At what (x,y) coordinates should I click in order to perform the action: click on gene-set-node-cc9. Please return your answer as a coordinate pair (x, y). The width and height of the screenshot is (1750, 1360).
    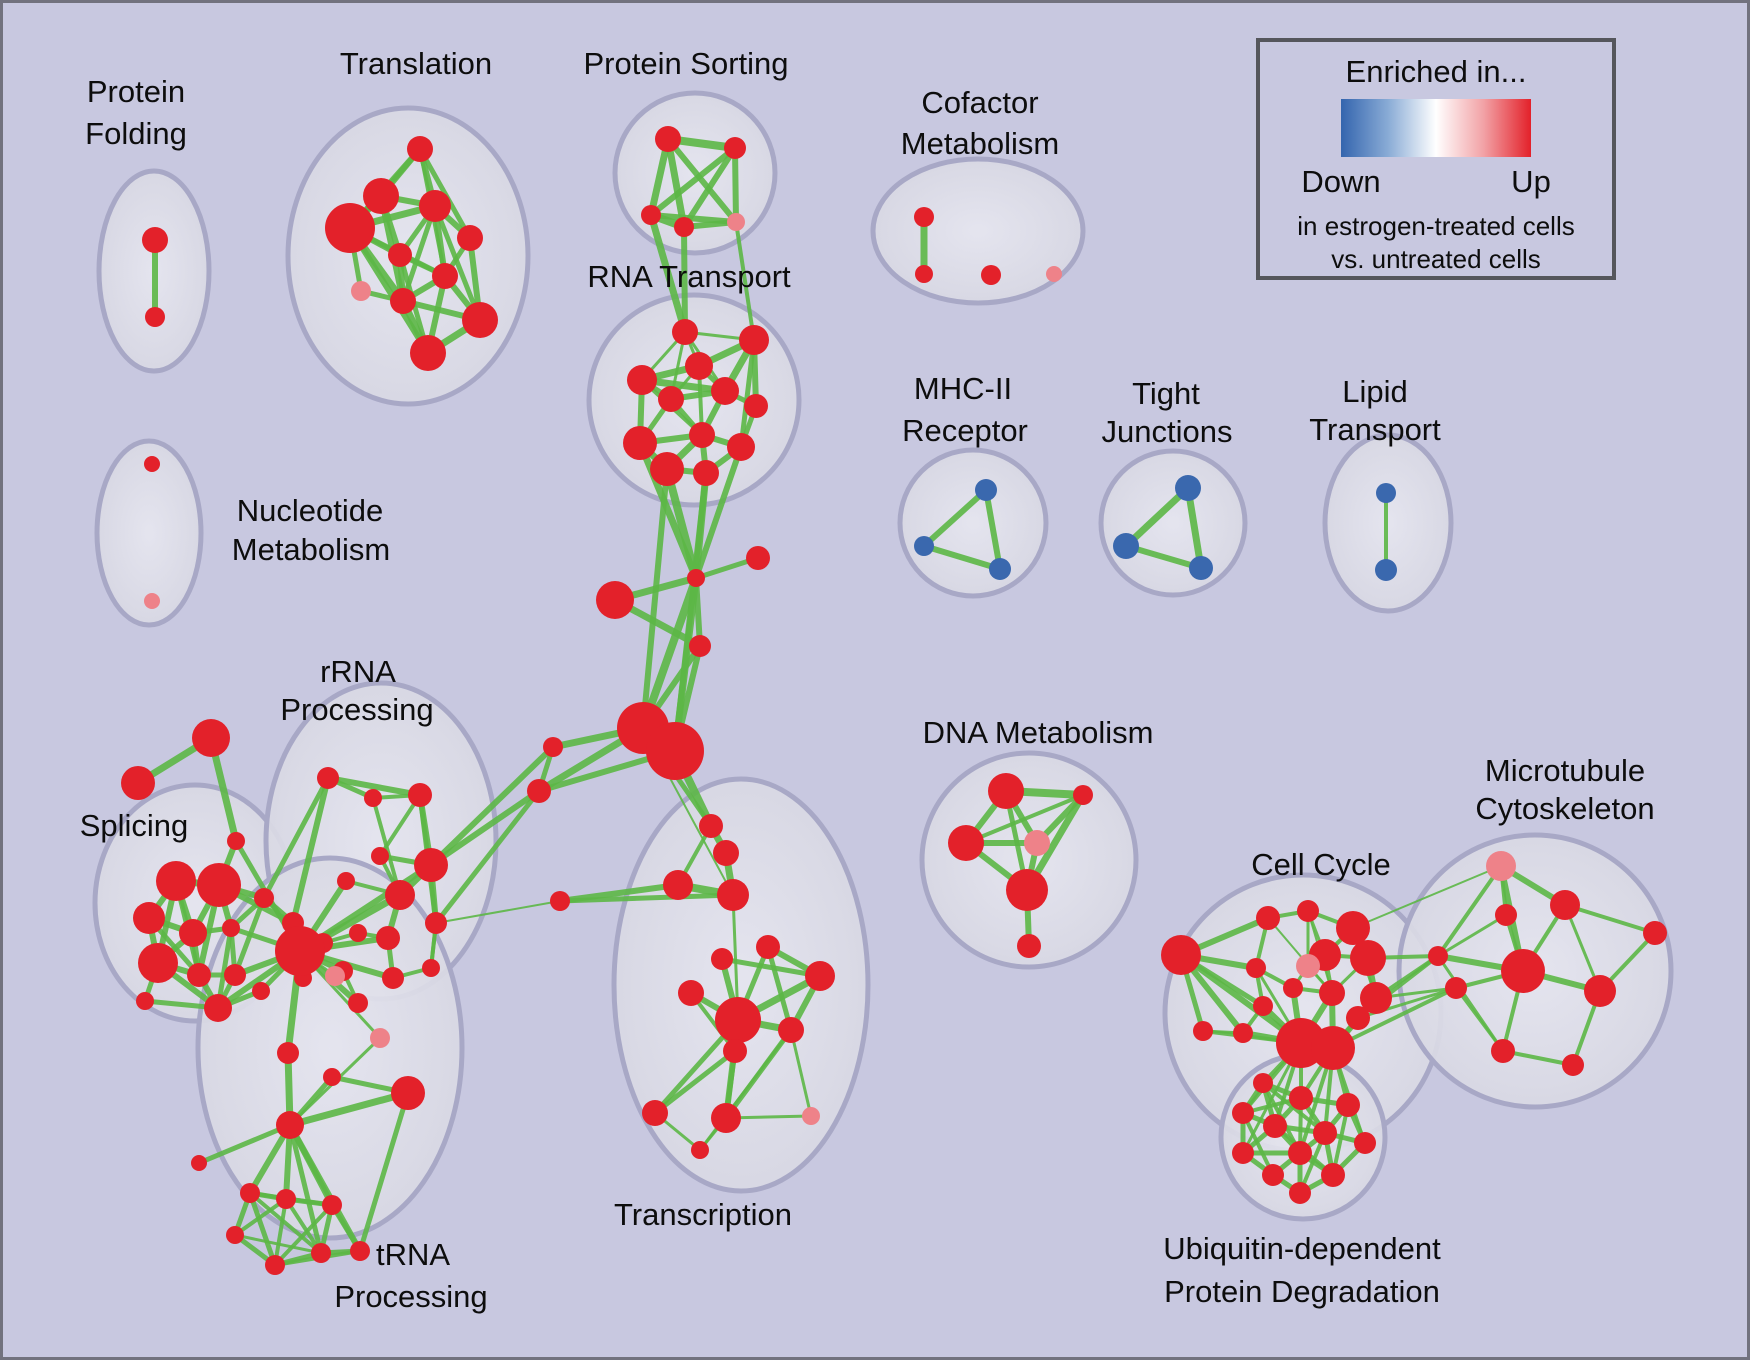
    Looking at the image, I should click on (1332, 993).